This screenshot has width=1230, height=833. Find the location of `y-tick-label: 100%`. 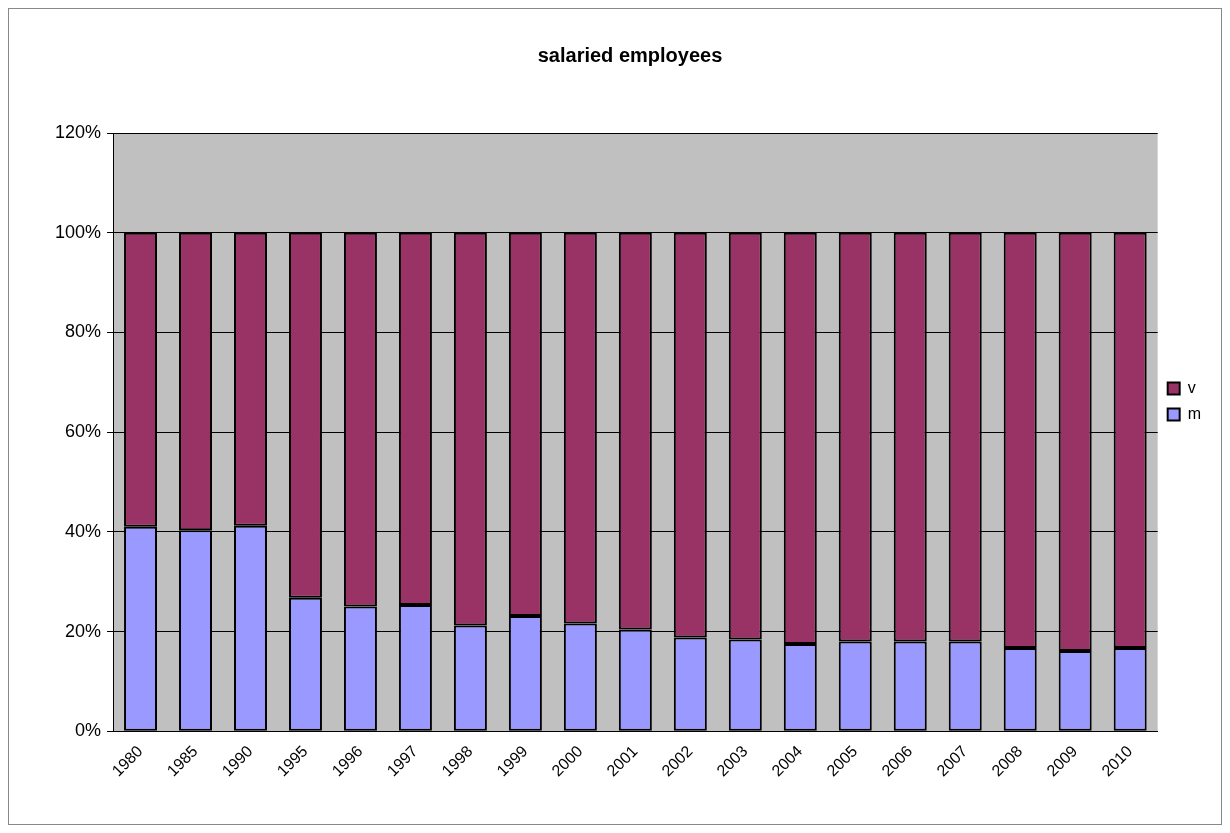

y-tick-label: 100% is located at coordinates (78, 231).